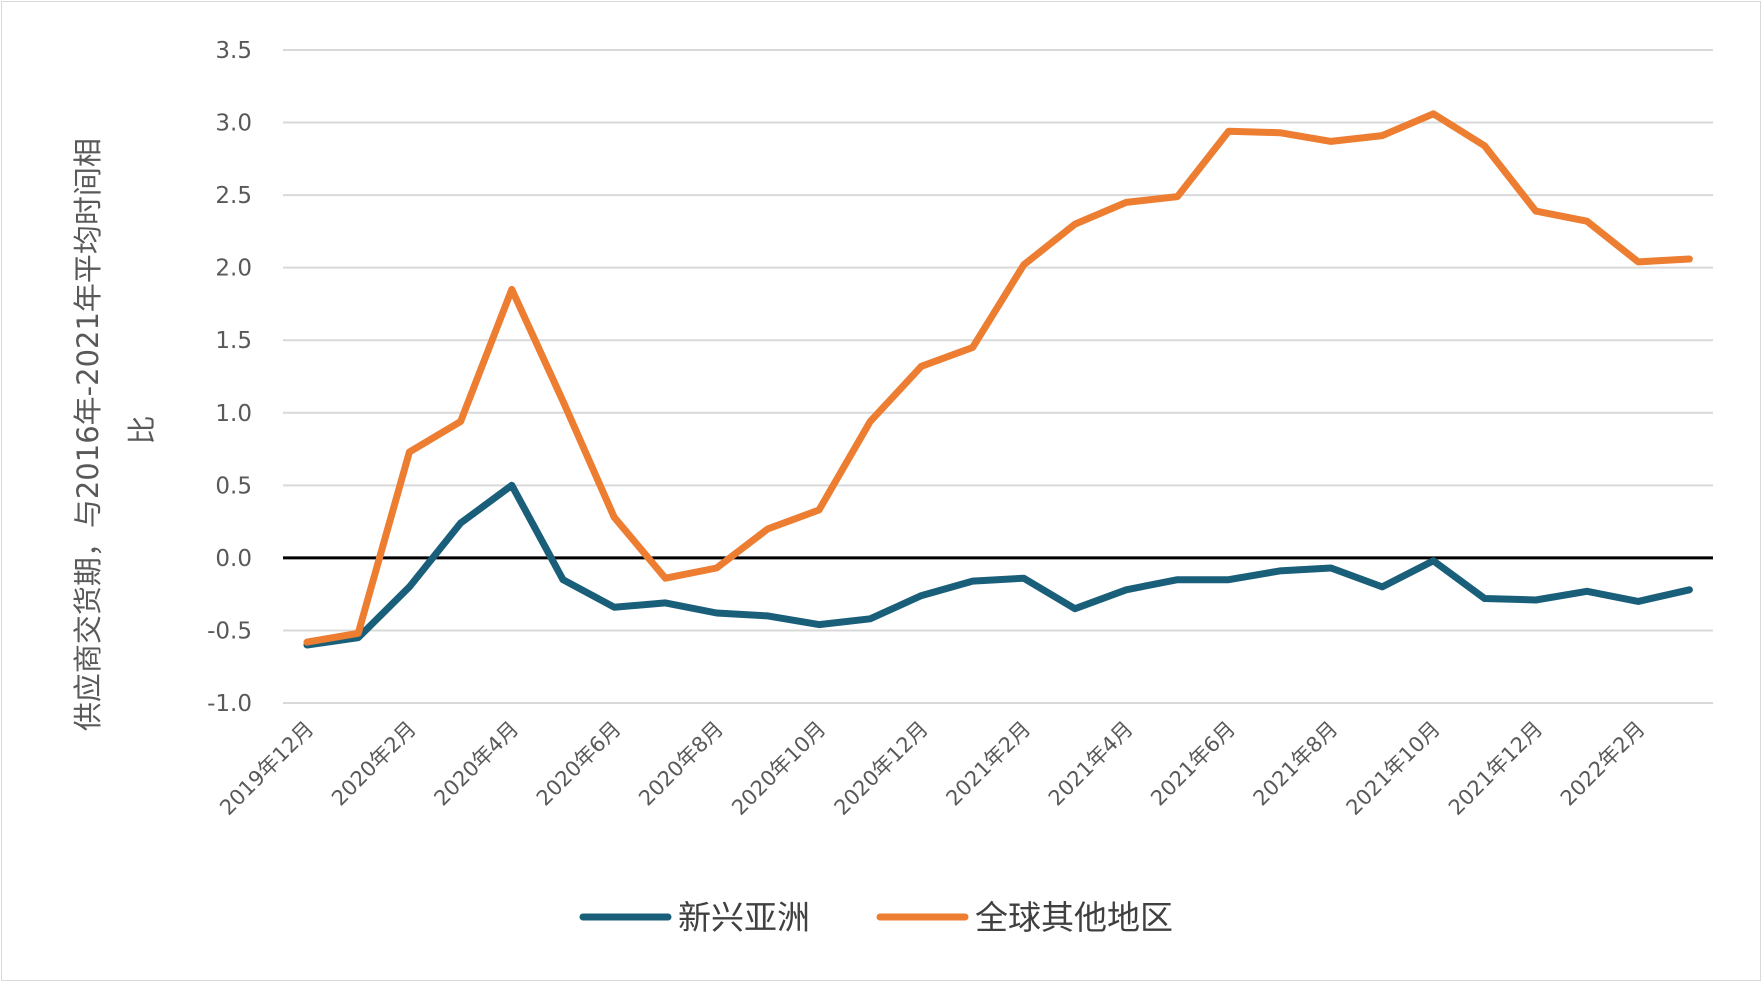 This screenshot has height=984, width=1764. I want to click on x-tick-label: 2021年12月, so click(1495, 768).